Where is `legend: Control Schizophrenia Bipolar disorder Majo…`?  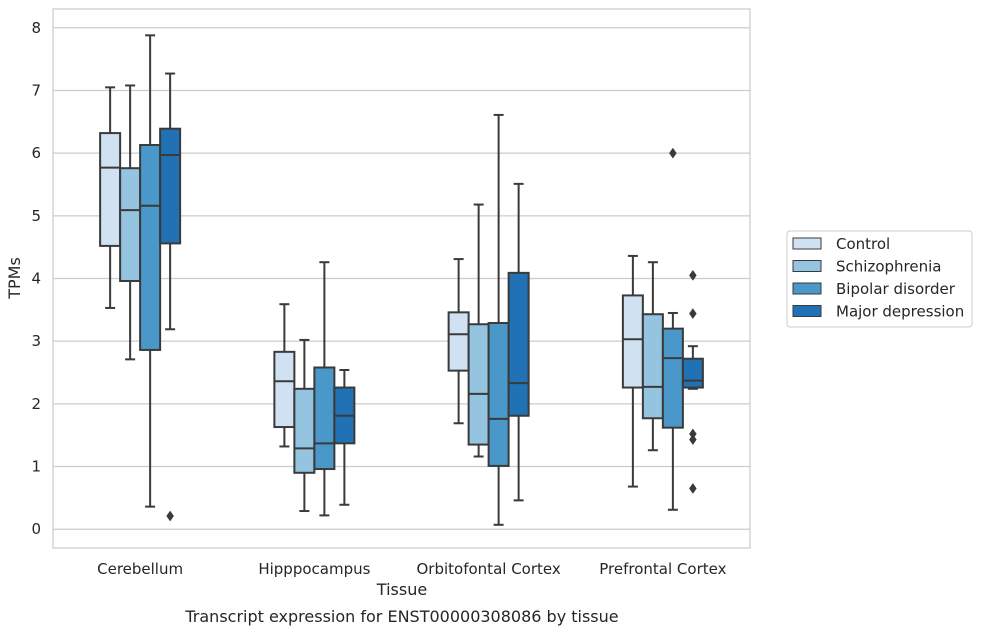
legend: Control Schizophrenia Bipolar disorder Majo… is located at coordinates (879, 279).